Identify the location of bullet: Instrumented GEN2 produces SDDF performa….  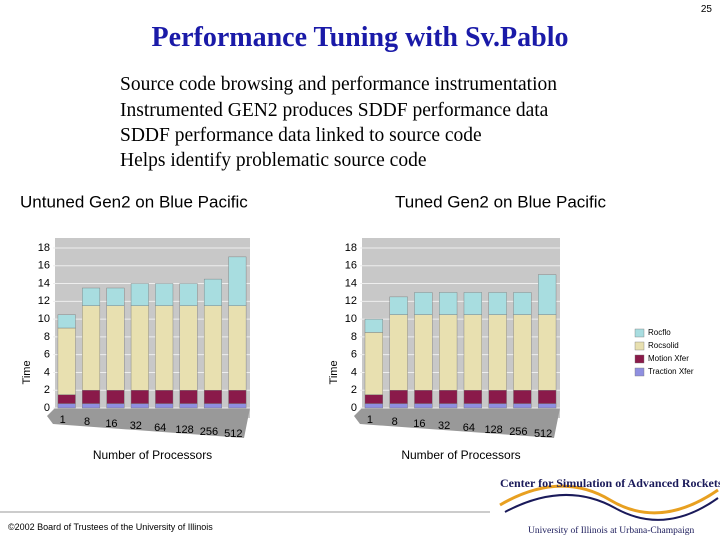
(334, 110).